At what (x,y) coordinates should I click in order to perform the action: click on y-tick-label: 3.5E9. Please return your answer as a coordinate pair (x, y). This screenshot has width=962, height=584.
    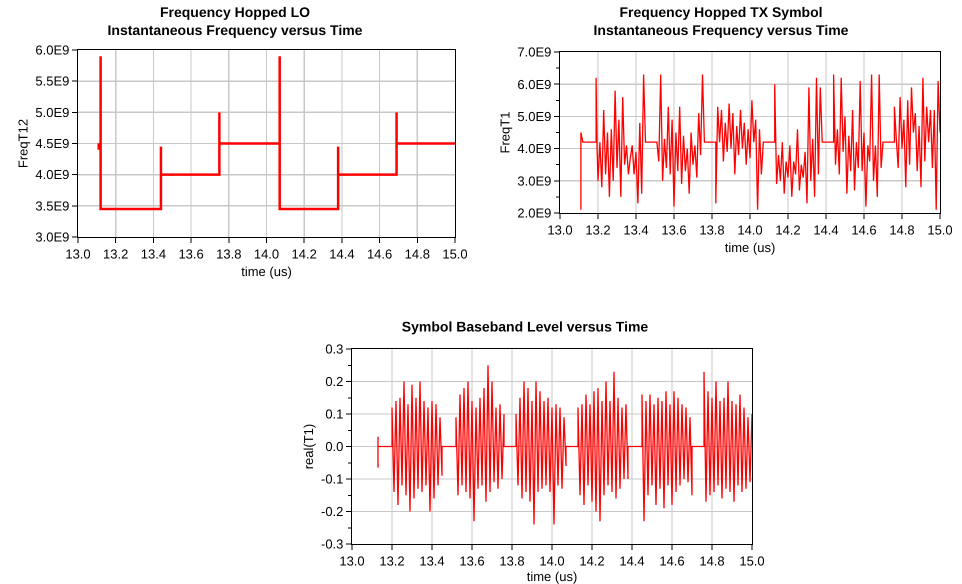
    Looking at the image, I should click on (52, 206).